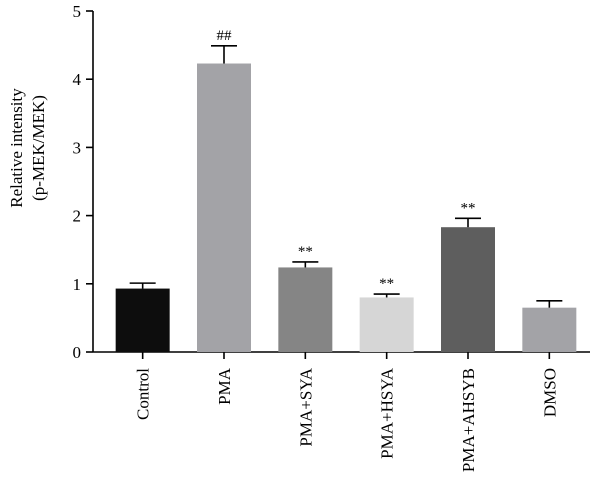 The width and height of the screenshot is (600, 494). I want to click on significance-label: ##, so click(225, 36).